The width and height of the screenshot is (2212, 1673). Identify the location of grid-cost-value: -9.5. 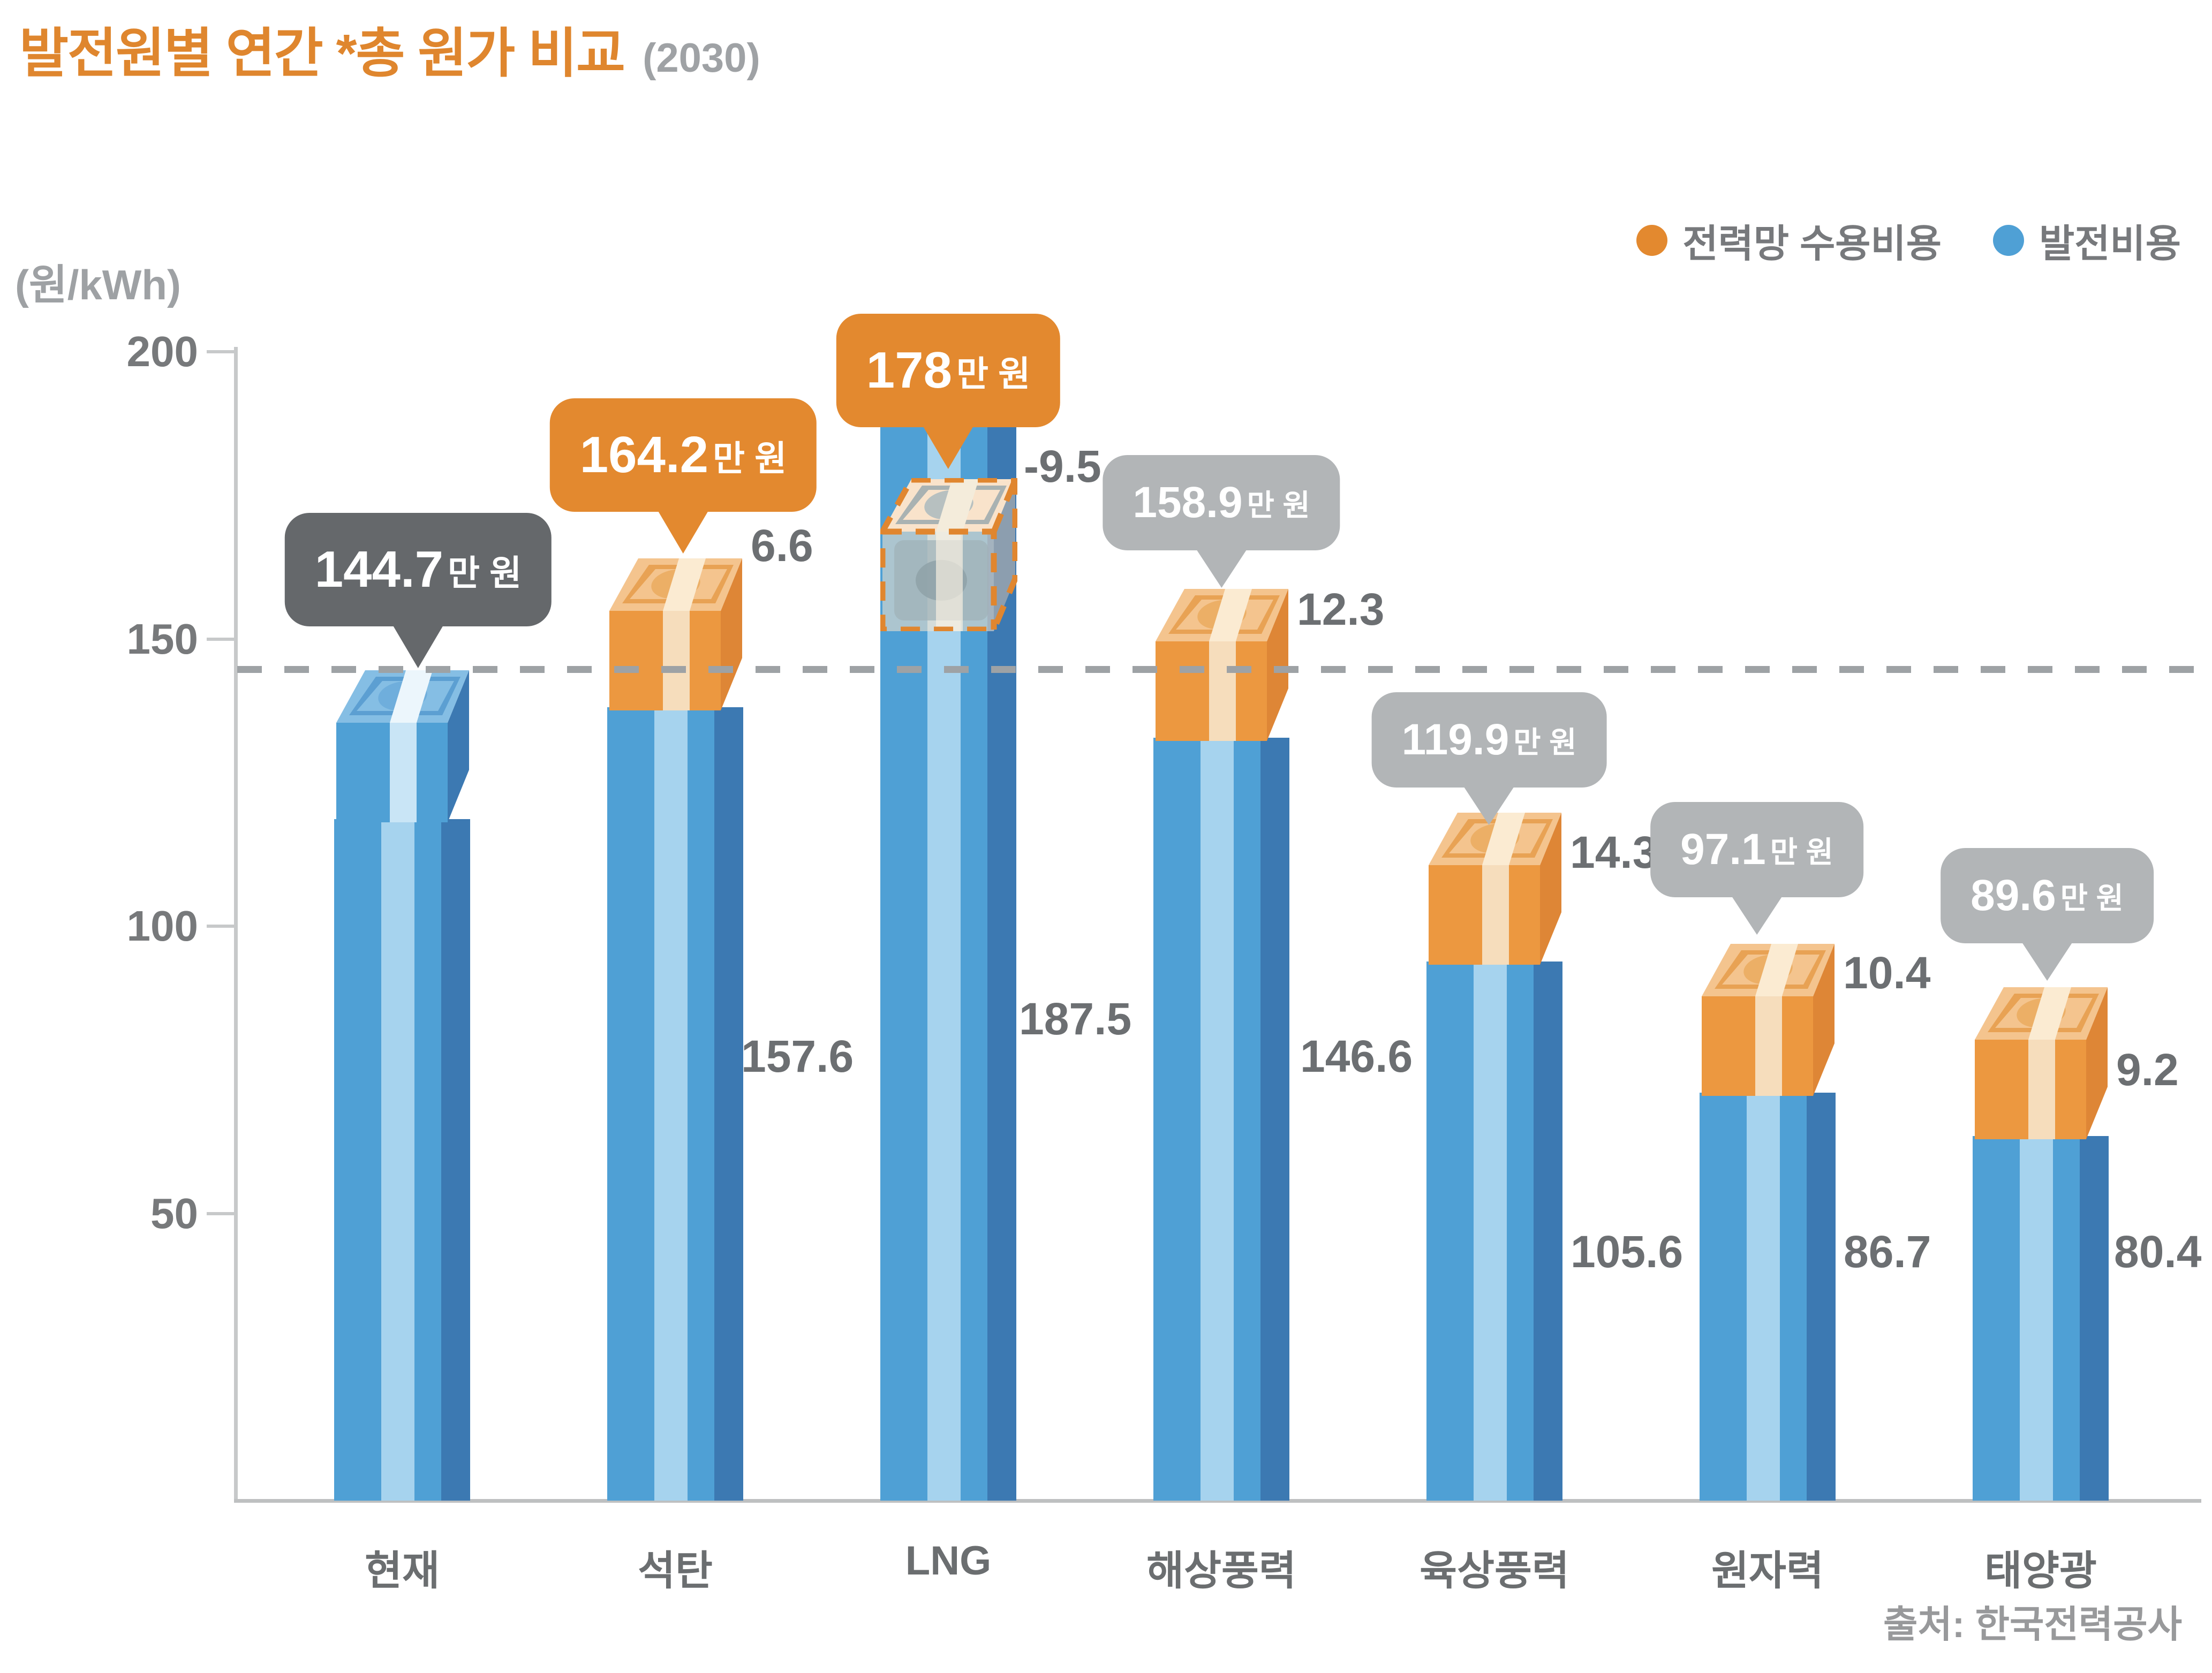
(1062, 466).